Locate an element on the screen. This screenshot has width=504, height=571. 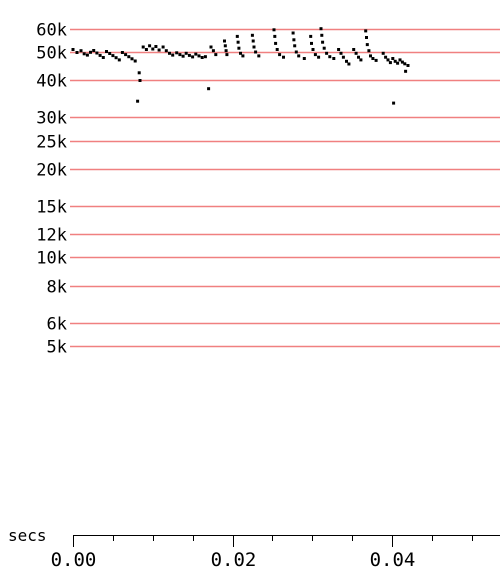
y-tick-label: 8k is located at coordinates (57, 288).